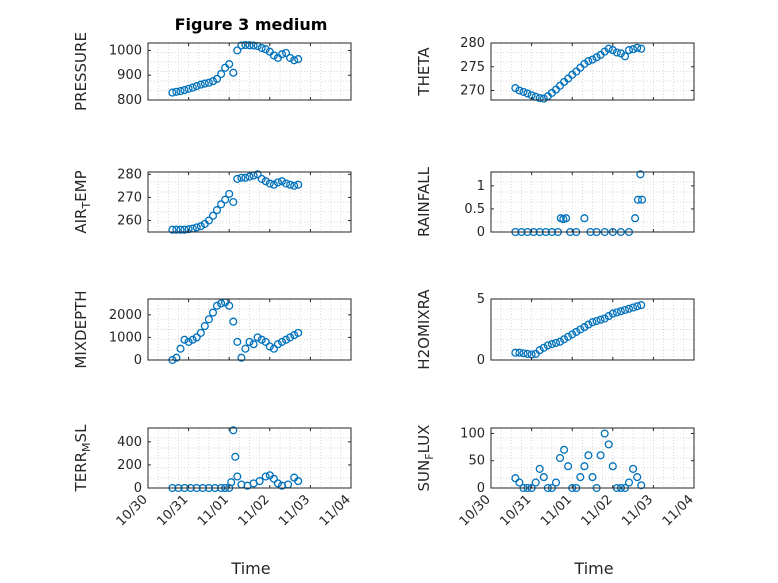 The height and width of the screenshot is (583, 778). I want to click on y-label-subscript: T, so click(86, 206).